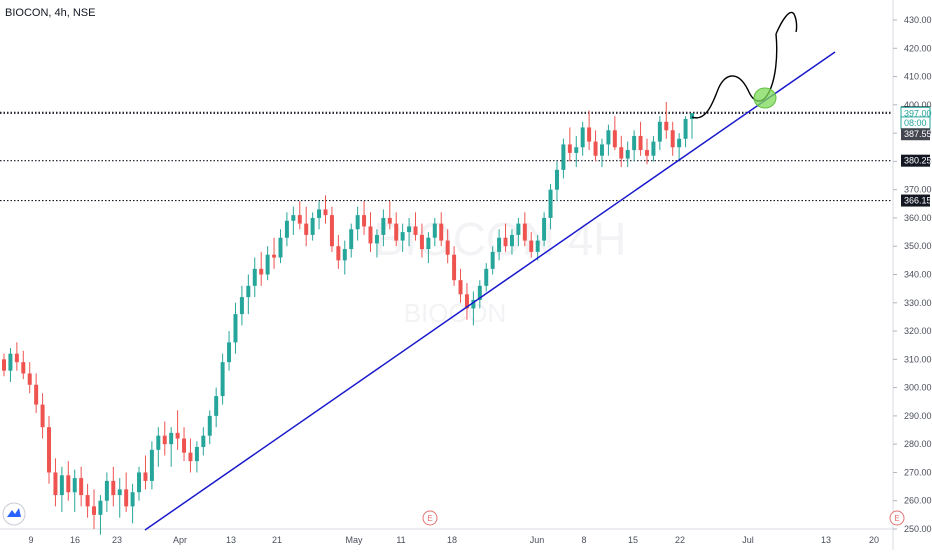 The height and width of the screenshot is (555, 932). What do you see at coordinates (918, 105) in the screenshot?
I see `y-tick-label: 400.00` at bounding box center [918, 105].